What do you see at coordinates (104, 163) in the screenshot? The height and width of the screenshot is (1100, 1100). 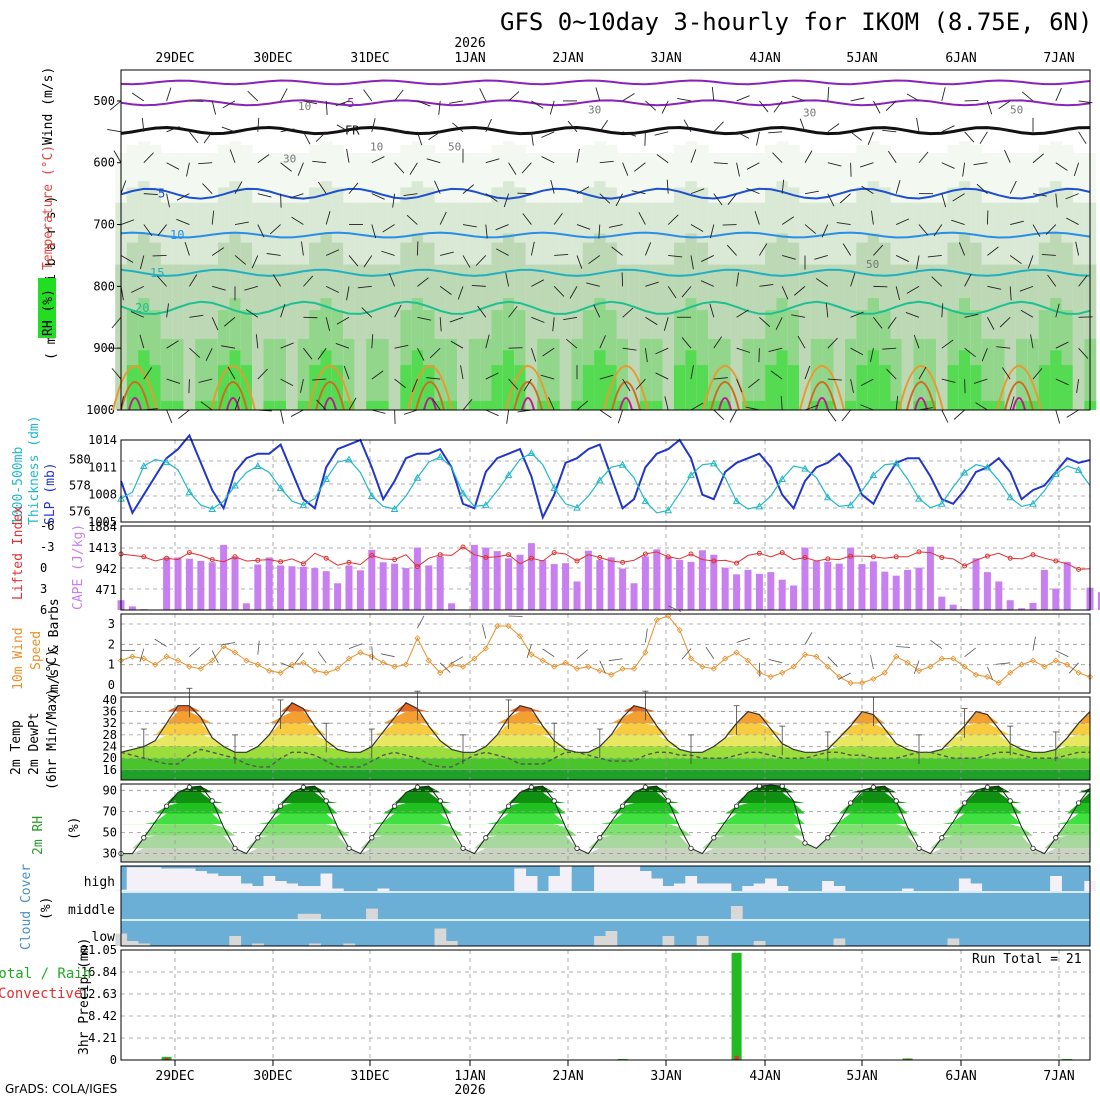 I see `pressure-tick-label: 600` at bounding box center [104, 163].